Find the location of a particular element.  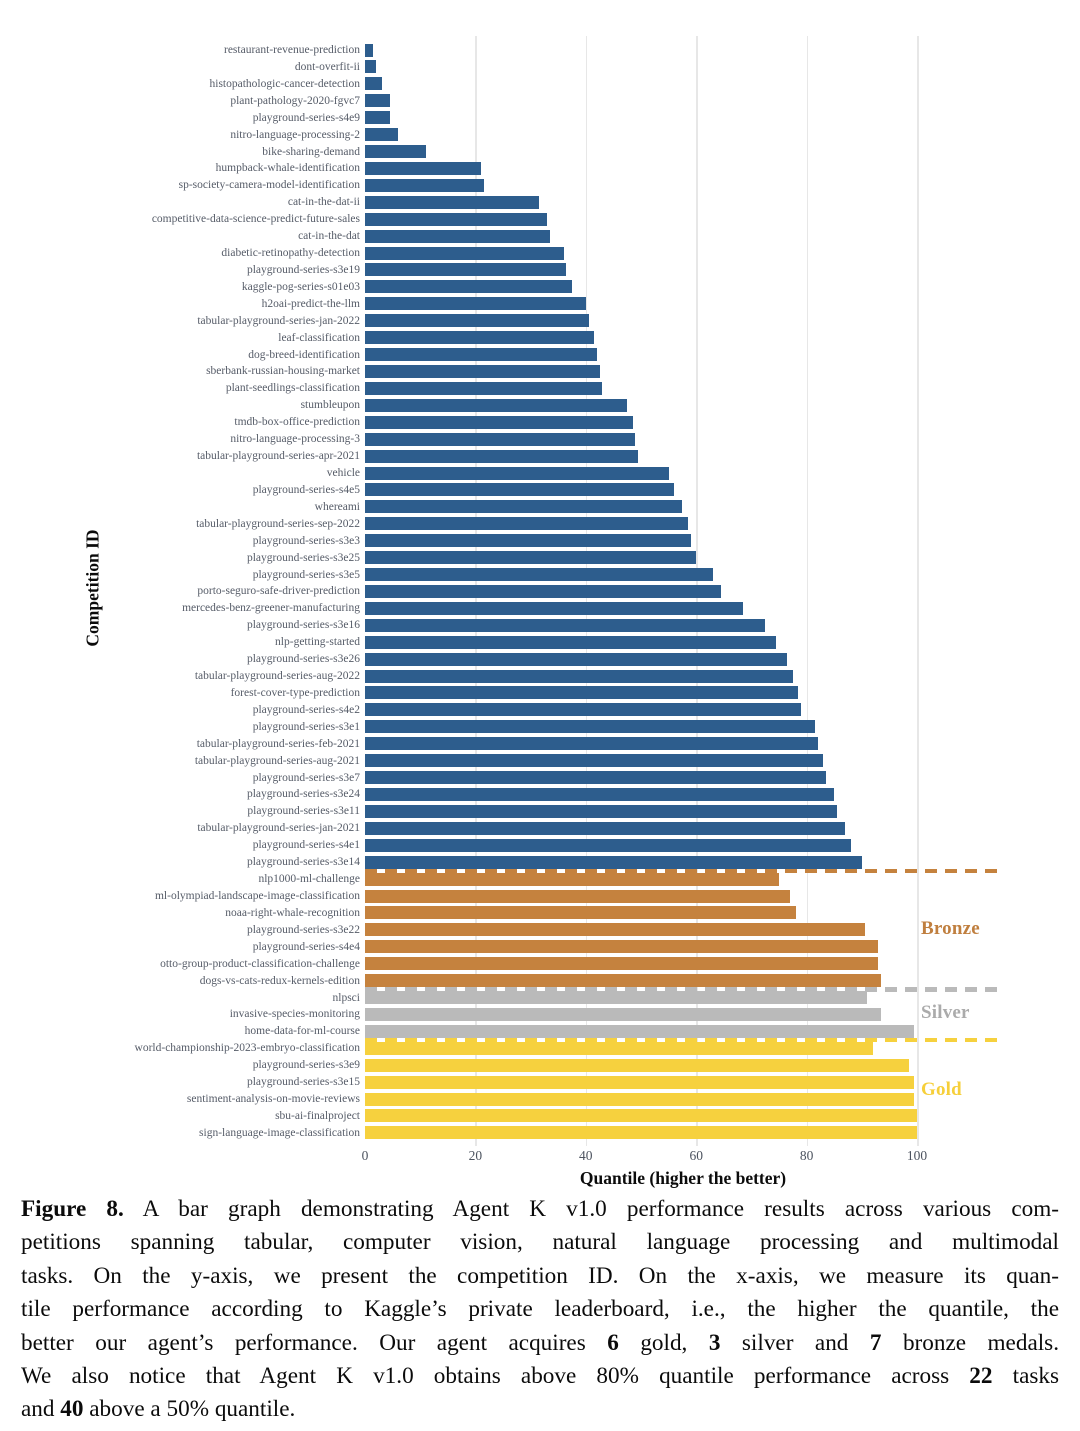

bar-label: dog-breed-identification is located at coordinates (304, 354).